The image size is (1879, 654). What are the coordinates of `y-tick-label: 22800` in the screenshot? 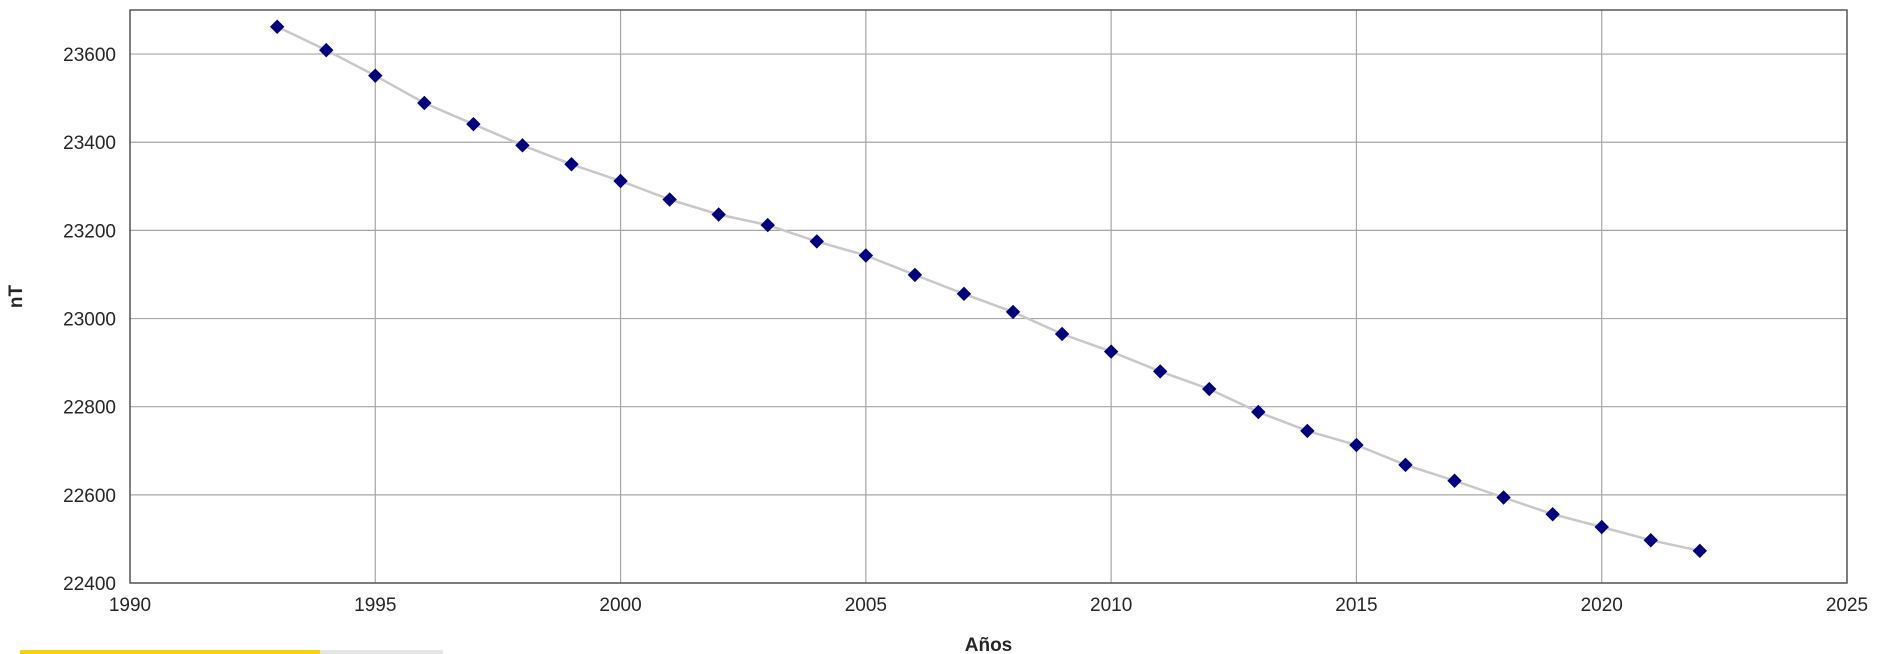 It's located at (89, 408).